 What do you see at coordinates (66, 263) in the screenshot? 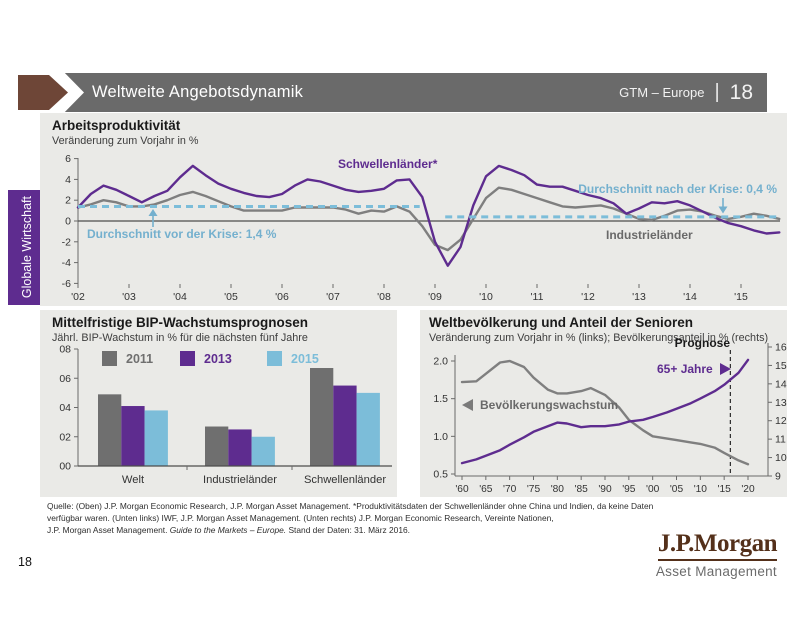
I see `svg-text: -4` at bounding box center [66, 263].